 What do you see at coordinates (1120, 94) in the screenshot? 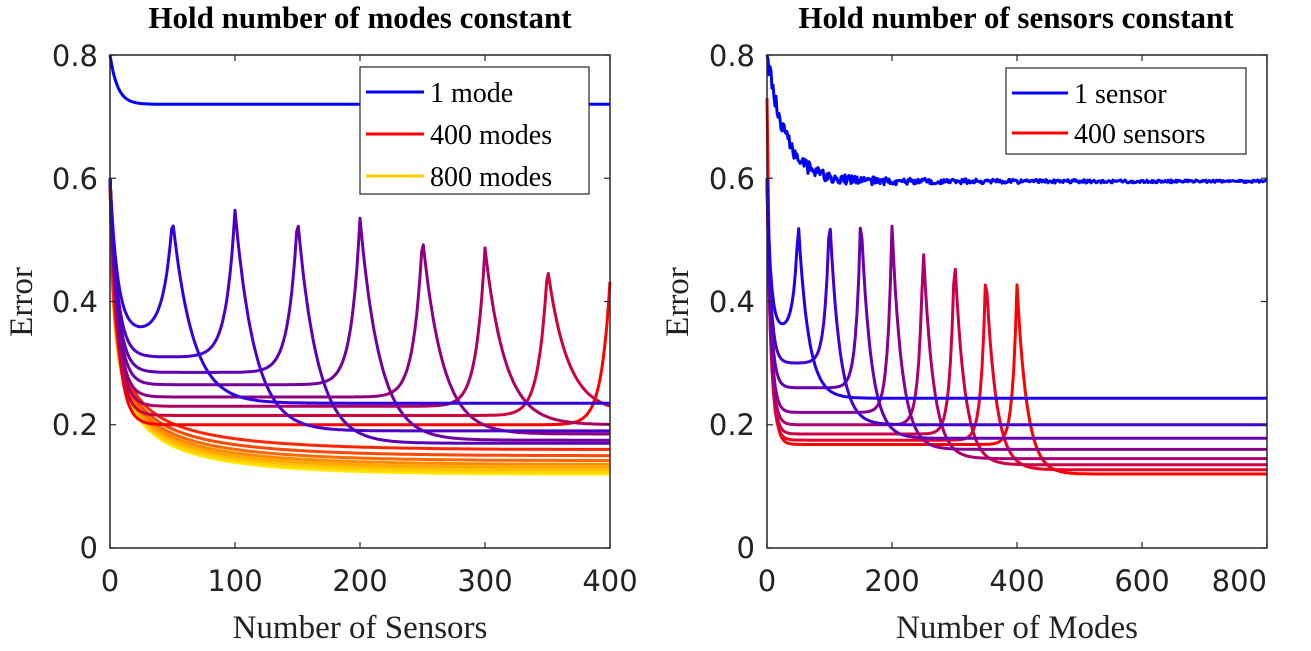
I see `right-legend-label-1-sensor: 1 sensor` at bounding box center [1120, 94].